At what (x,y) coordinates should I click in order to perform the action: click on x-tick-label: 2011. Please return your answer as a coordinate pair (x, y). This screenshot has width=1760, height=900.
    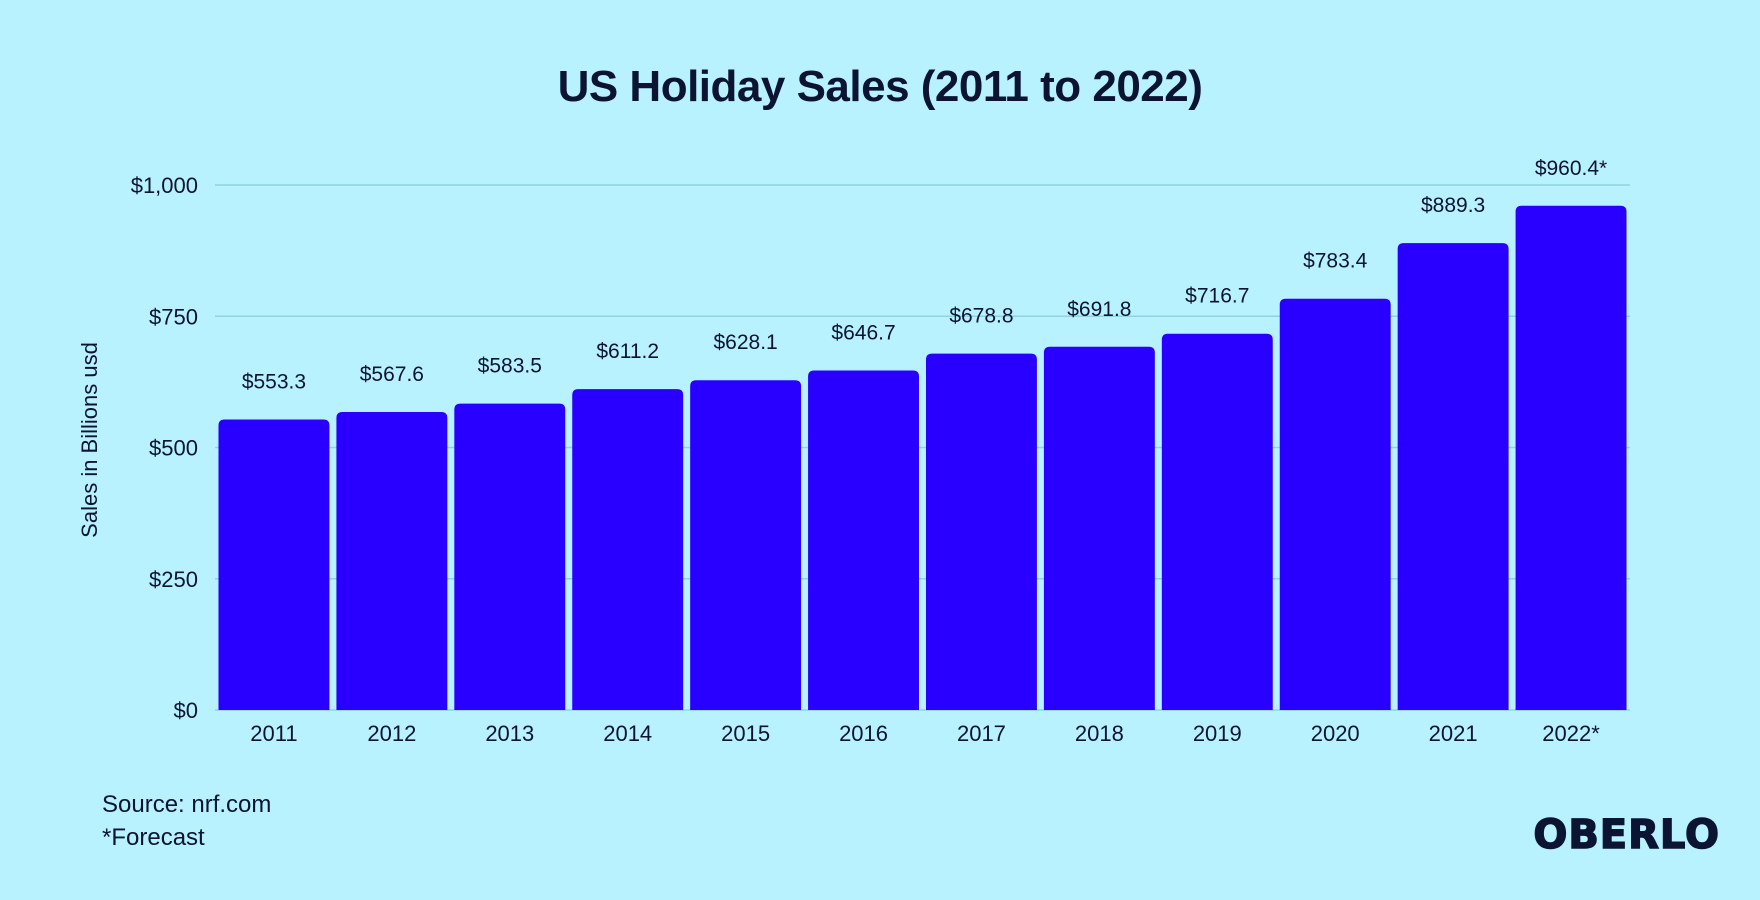
    Looking at the image, I should click on (273, 733).